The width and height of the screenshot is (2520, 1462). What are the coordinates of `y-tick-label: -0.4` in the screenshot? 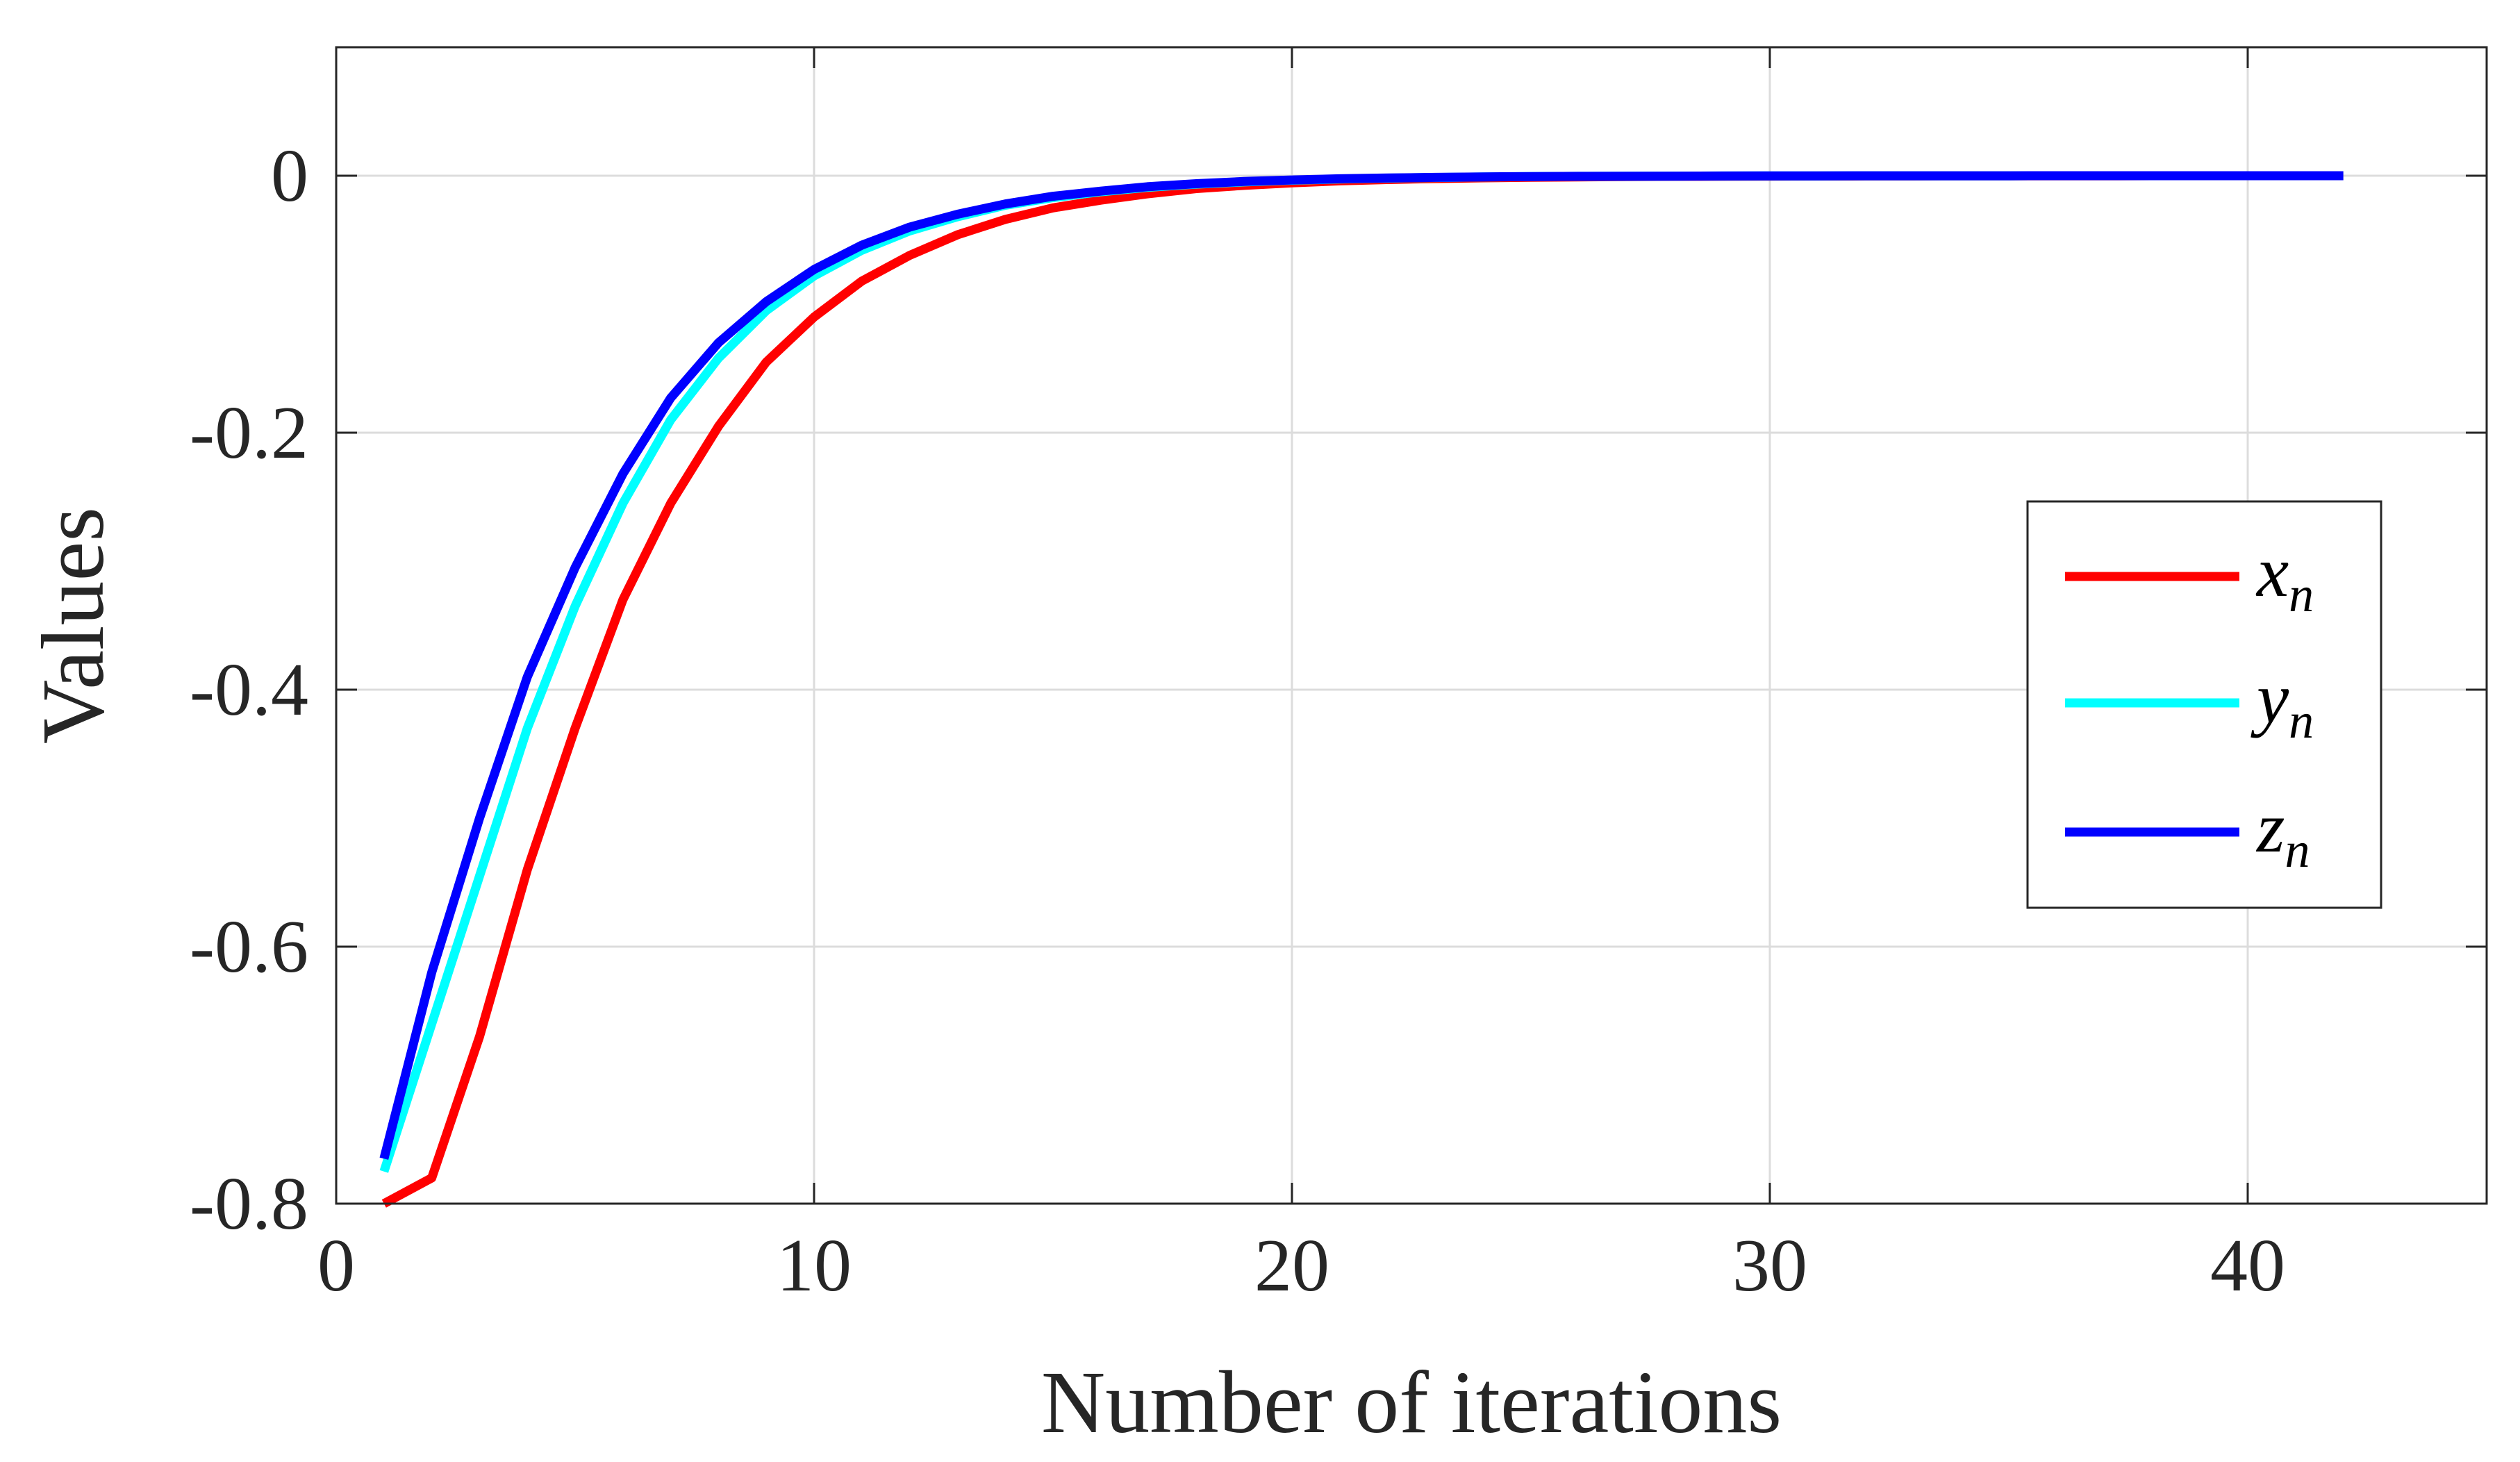 It's located at (249, 690).